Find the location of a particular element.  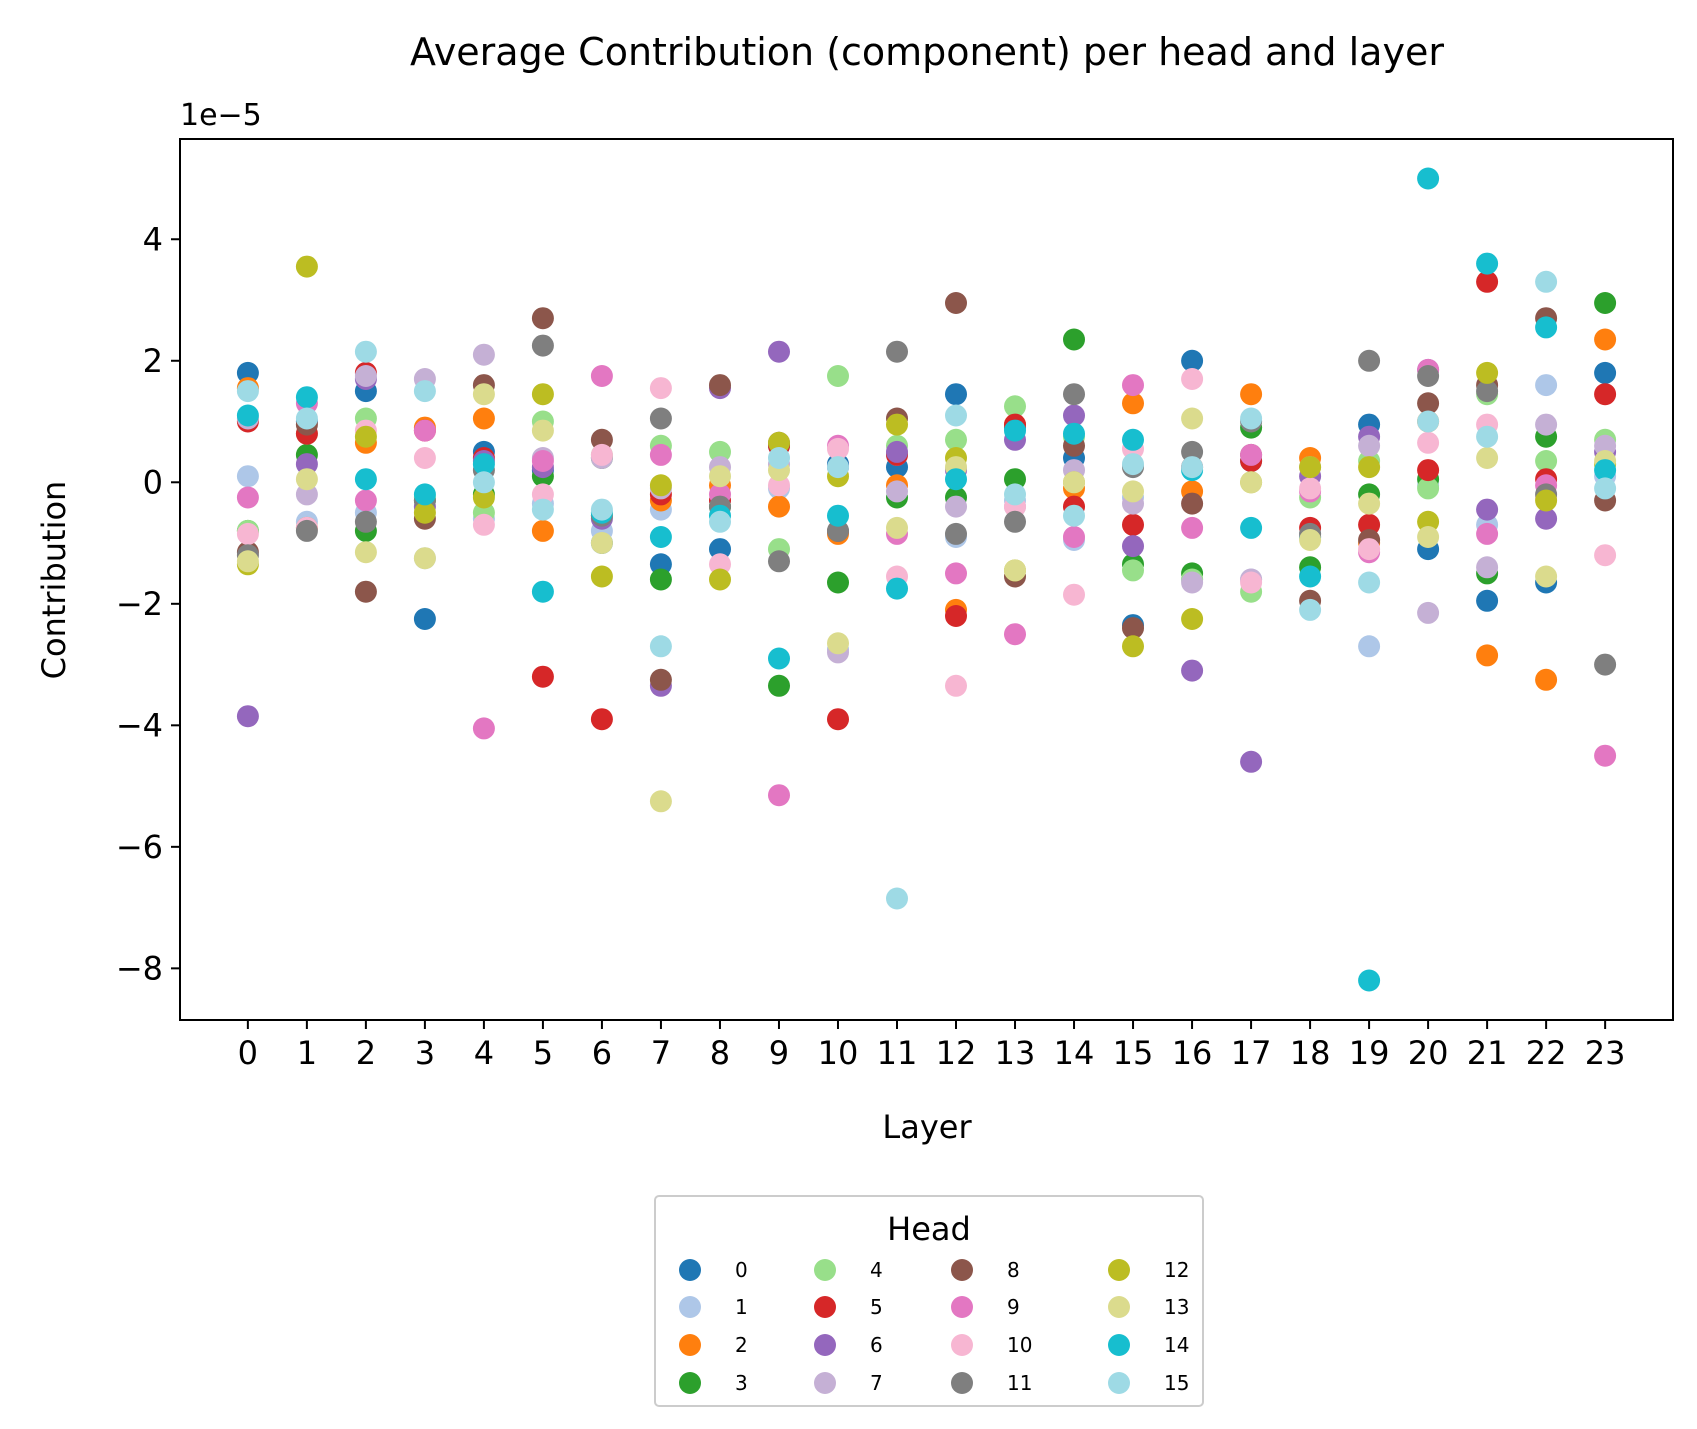

x-tick-label: 2 is located at coordinates (366, 1053).